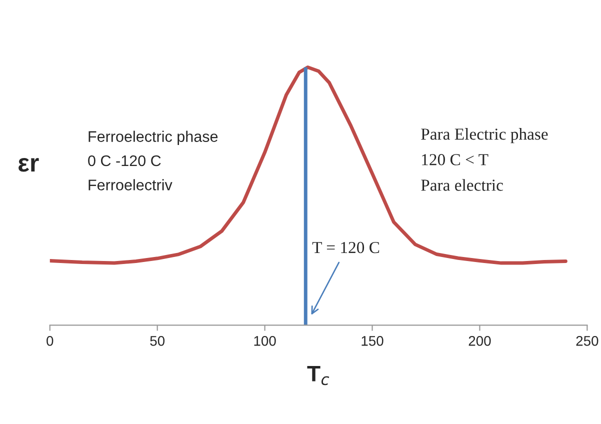 This screenshot has width=601, height=424. I want to click on y-axis-title: εr, so click(28, 165).